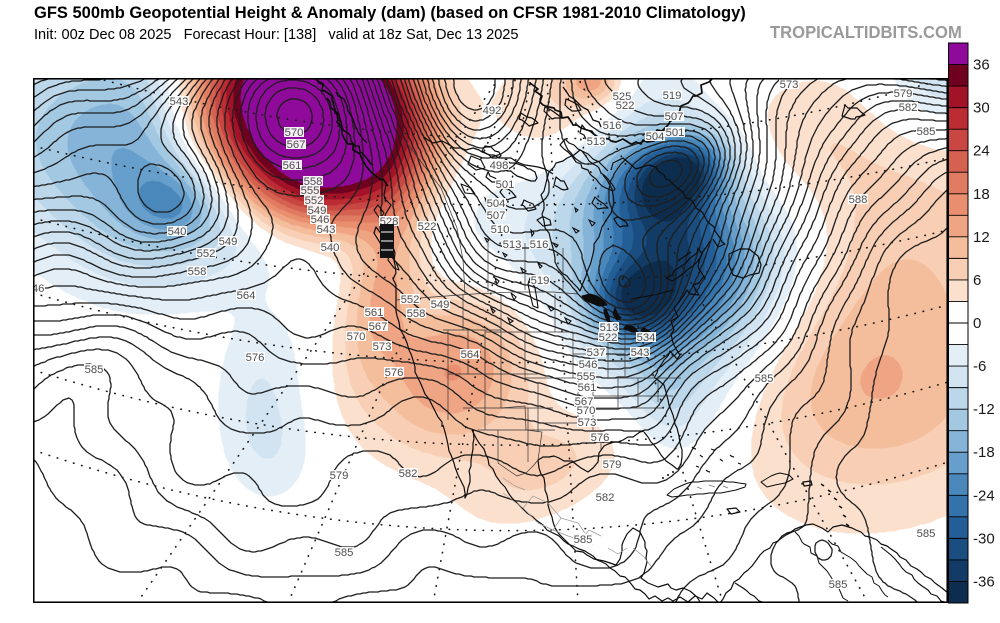  I want to click on svg-text: 588, so click(858, 200).